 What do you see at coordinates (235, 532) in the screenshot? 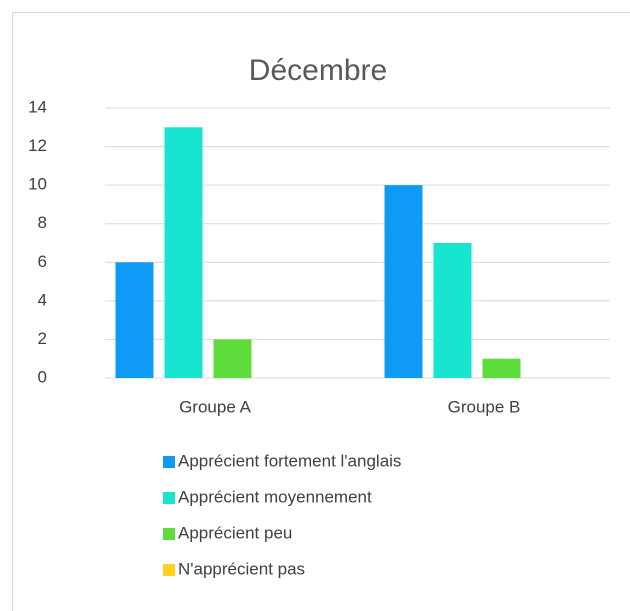
I see `legend-label: Apprécient peu` at bounding box center [235, 532].